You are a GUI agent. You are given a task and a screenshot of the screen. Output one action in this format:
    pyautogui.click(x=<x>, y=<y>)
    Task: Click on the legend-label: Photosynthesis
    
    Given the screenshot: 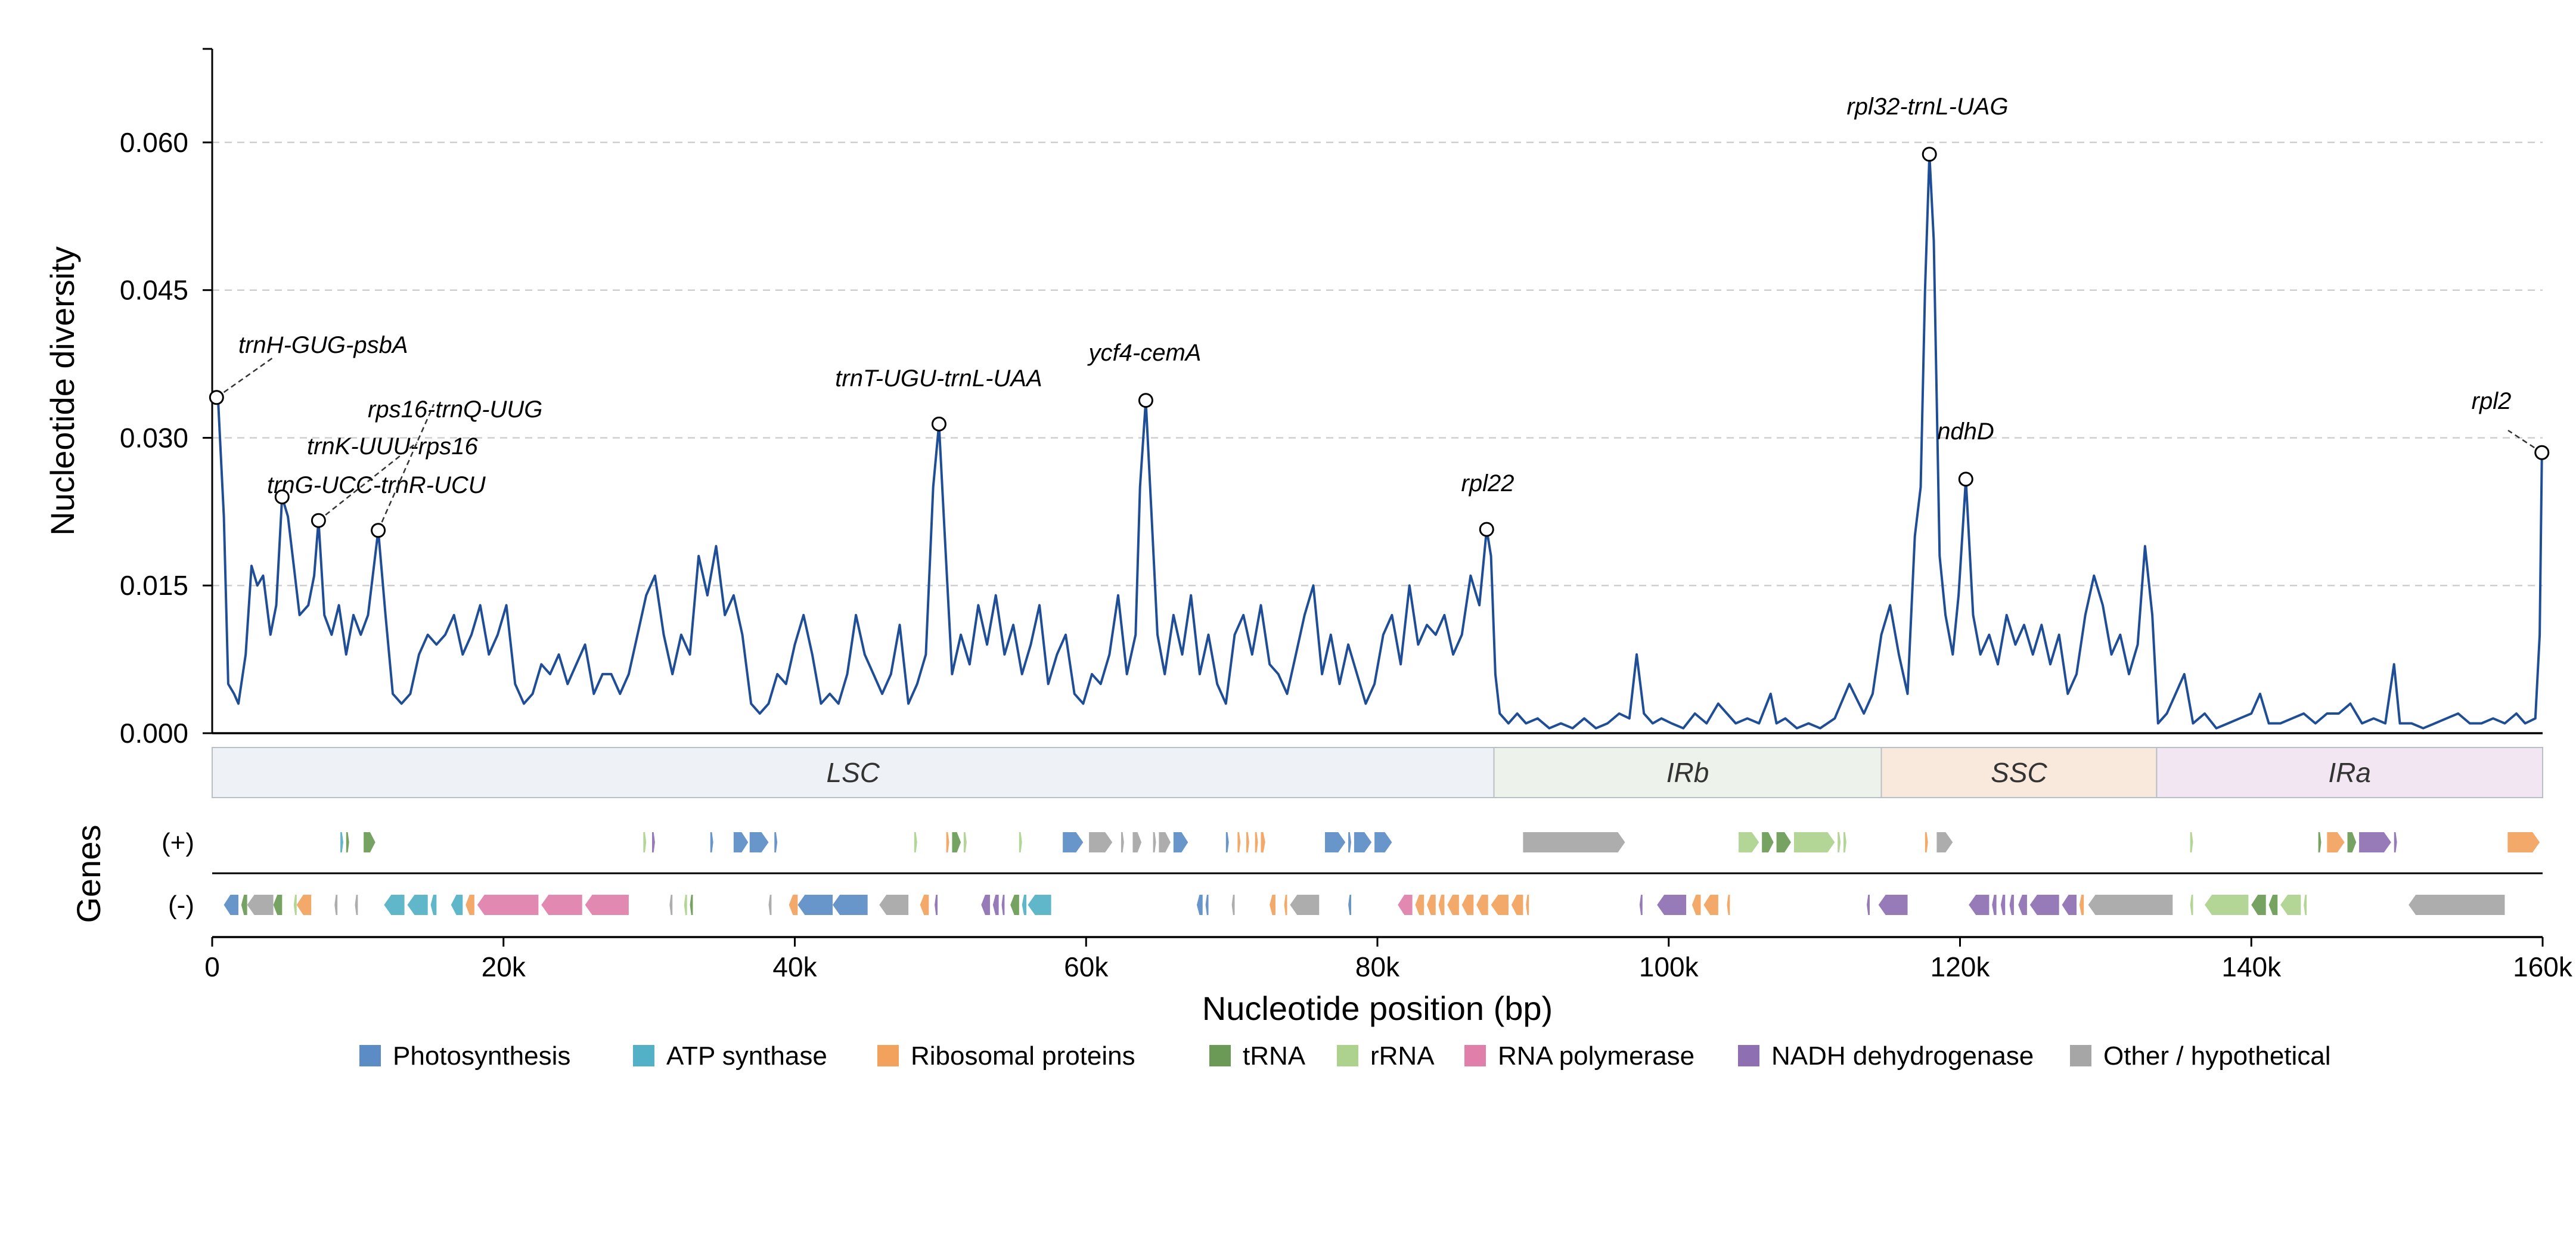 What is the action you would take?
    pyautogui.click(x=482, y=1056)
    